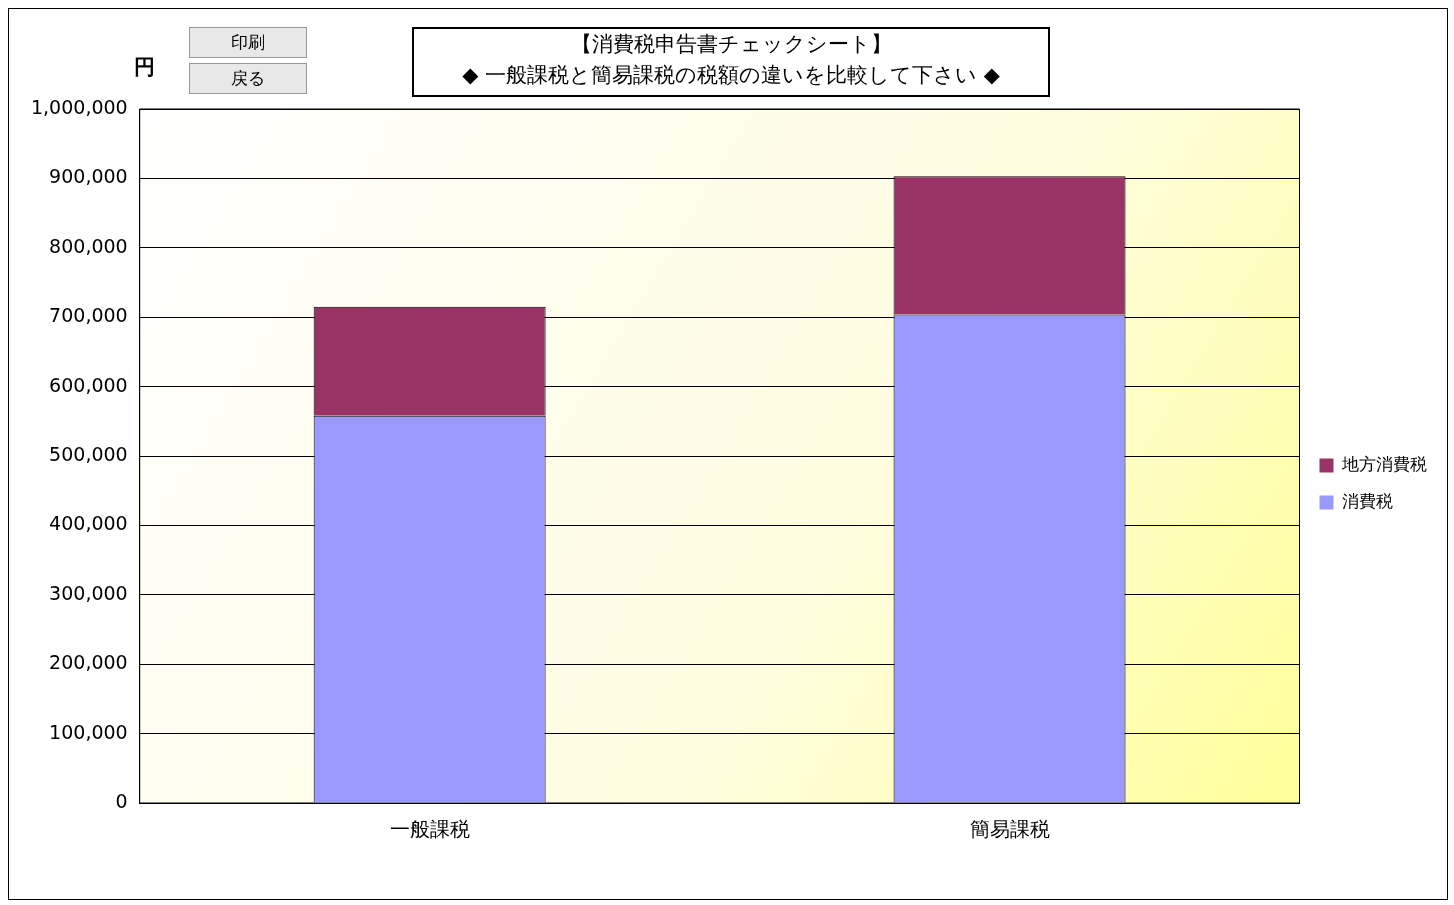 The width and height of the screenshot is (1454, 905). Describe the element at coordinates (731, 44) in the screenshot. I see `chart-title: 【消費税申告書チェックシート】` at that location.